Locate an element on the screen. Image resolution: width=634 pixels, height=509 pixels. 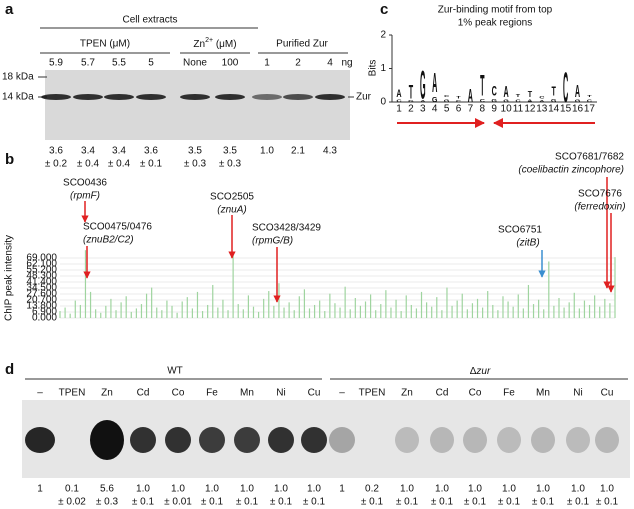
x-tick-label: 9 is located at coordinates (494, 109).